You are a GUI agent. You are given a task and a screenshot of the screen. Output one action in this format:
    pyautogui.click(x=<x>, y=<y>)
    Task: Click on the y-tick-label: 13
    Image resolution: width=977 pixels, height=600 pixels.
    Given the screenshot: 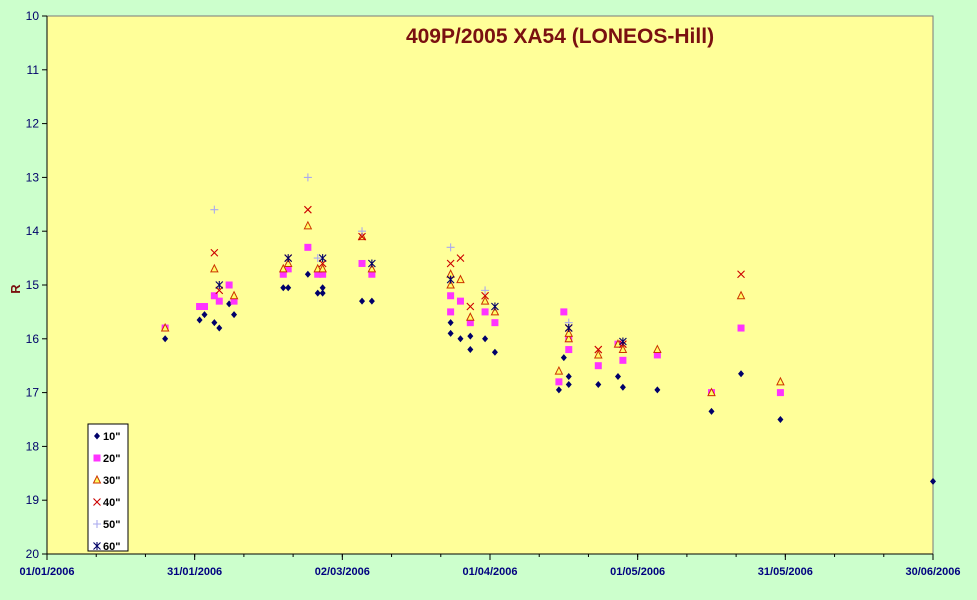 What is the action you would take?
    pyautogui.click(x=33, y=177)
    